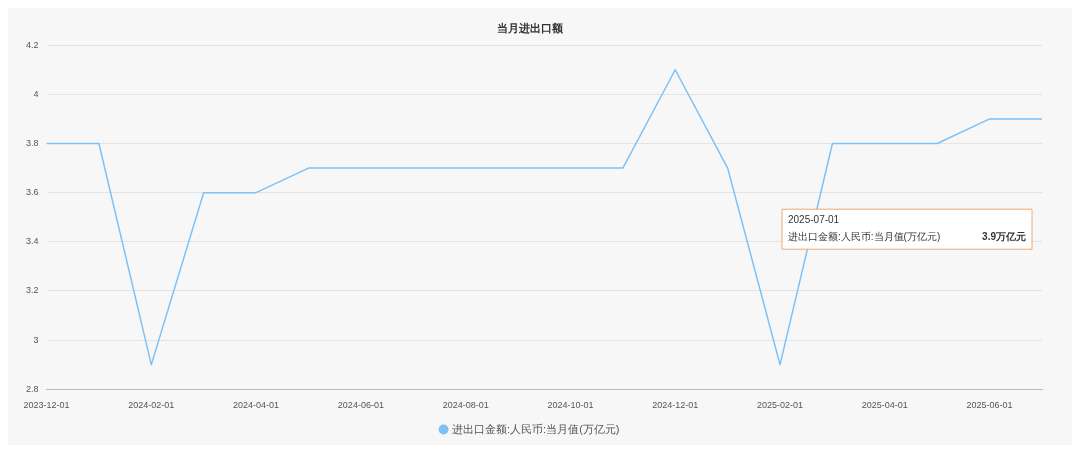 The image size is (1080, 453). What do you see at coordinates (32, 241) in the screenshot?
I see `y-tick-label: 3.4` at bounding box center [32, 241].